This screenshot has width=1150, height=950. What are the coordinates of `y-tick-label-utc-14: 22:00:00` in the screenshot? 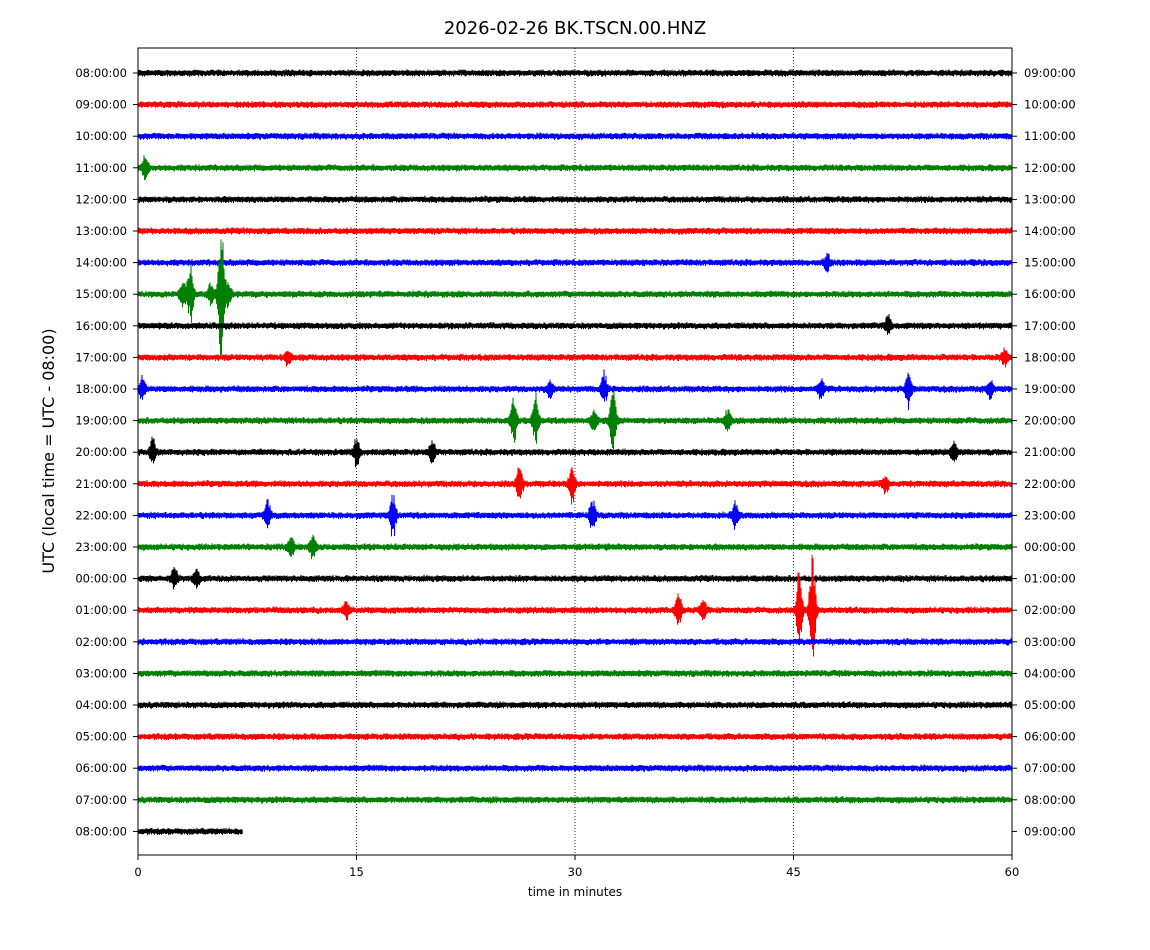 It's located at (101, 515).